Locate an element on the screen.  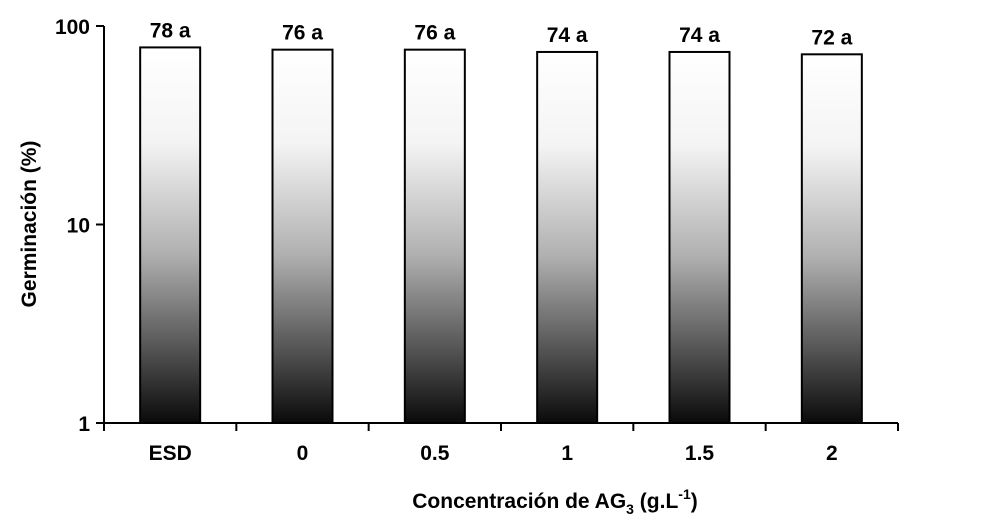
y-ticks-group: 1 10 100 is located at coordinates (79, 226).